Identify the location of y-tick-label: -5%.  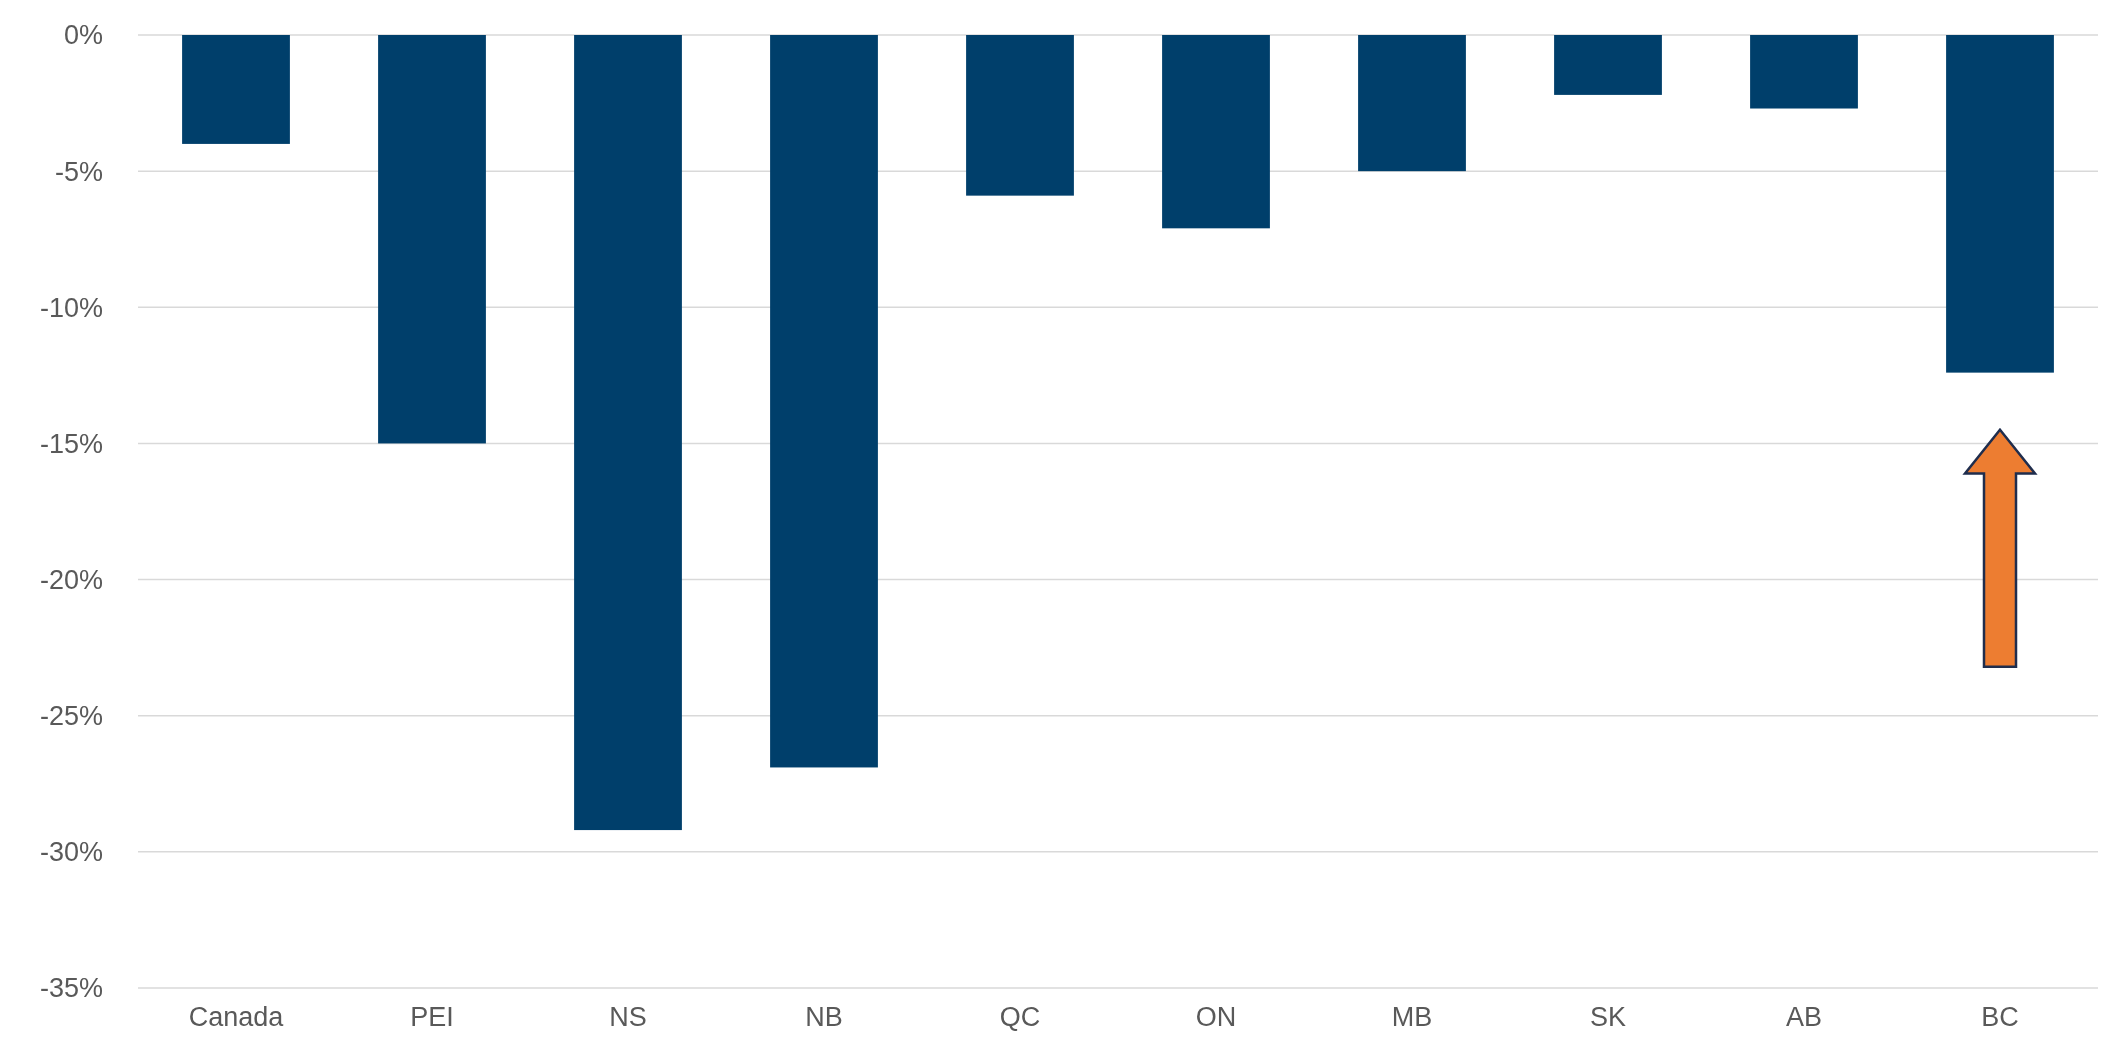
(78, 171).